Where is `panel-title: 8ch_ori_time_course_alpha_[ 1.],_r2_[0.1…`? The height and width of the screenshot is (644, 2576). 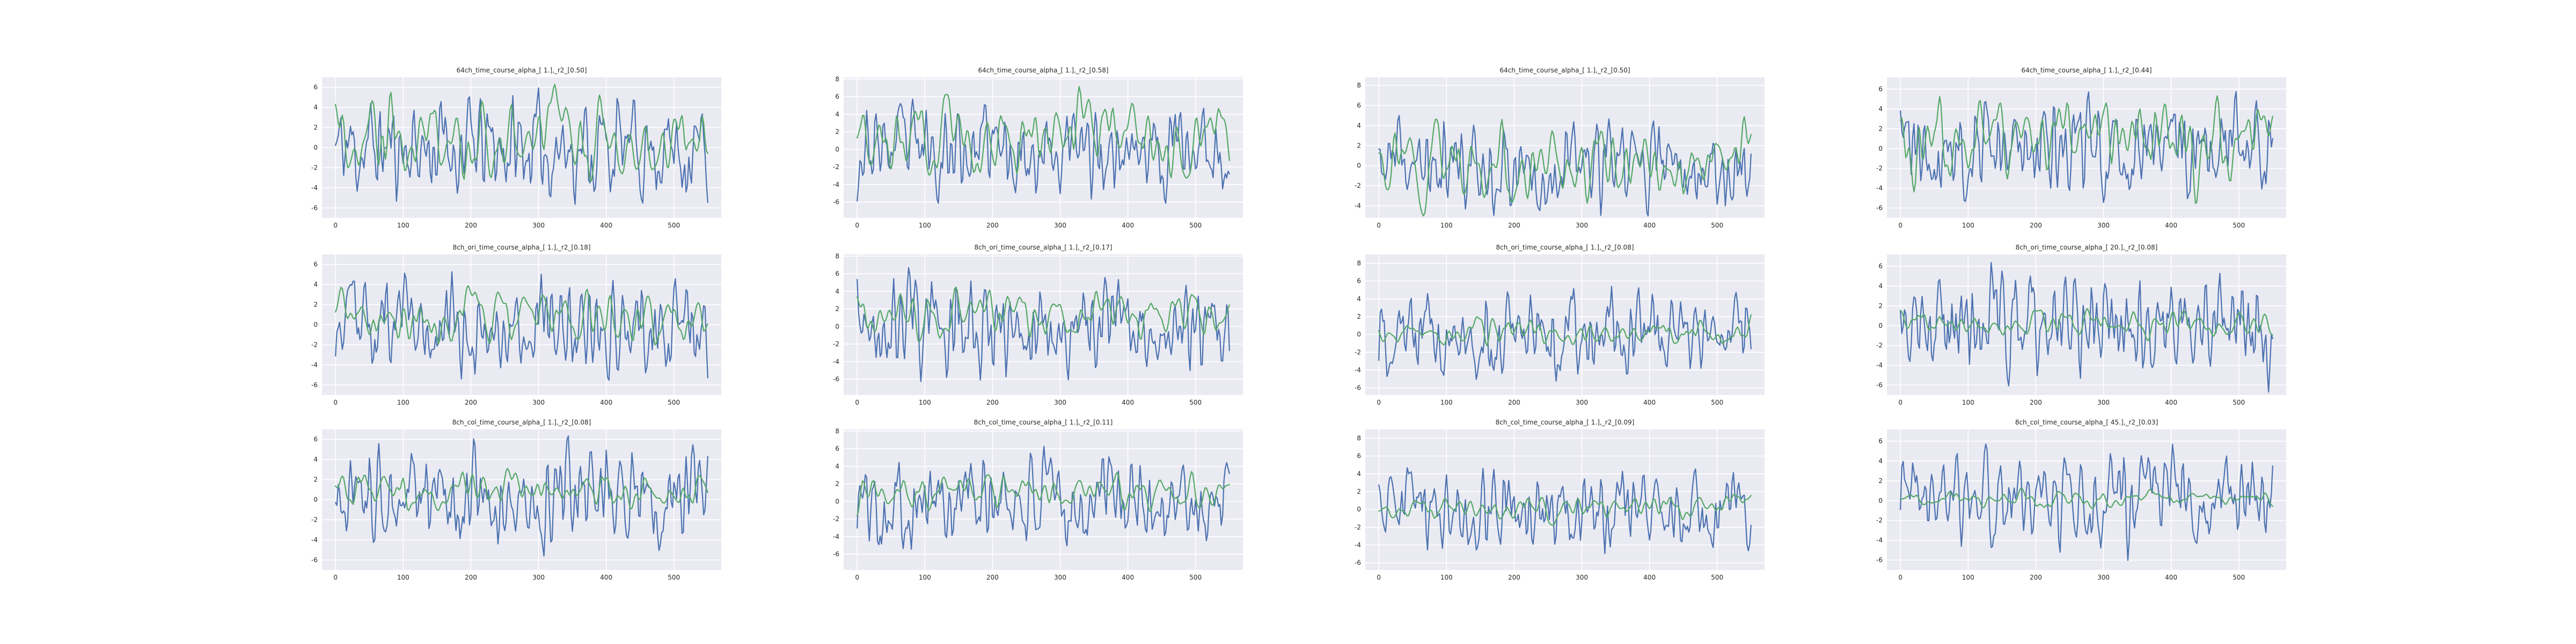 panel-title: 8ch_ori_time_course_alpha_[ 1.],_r2_[0.1… is located at coordinates (1043, 247).